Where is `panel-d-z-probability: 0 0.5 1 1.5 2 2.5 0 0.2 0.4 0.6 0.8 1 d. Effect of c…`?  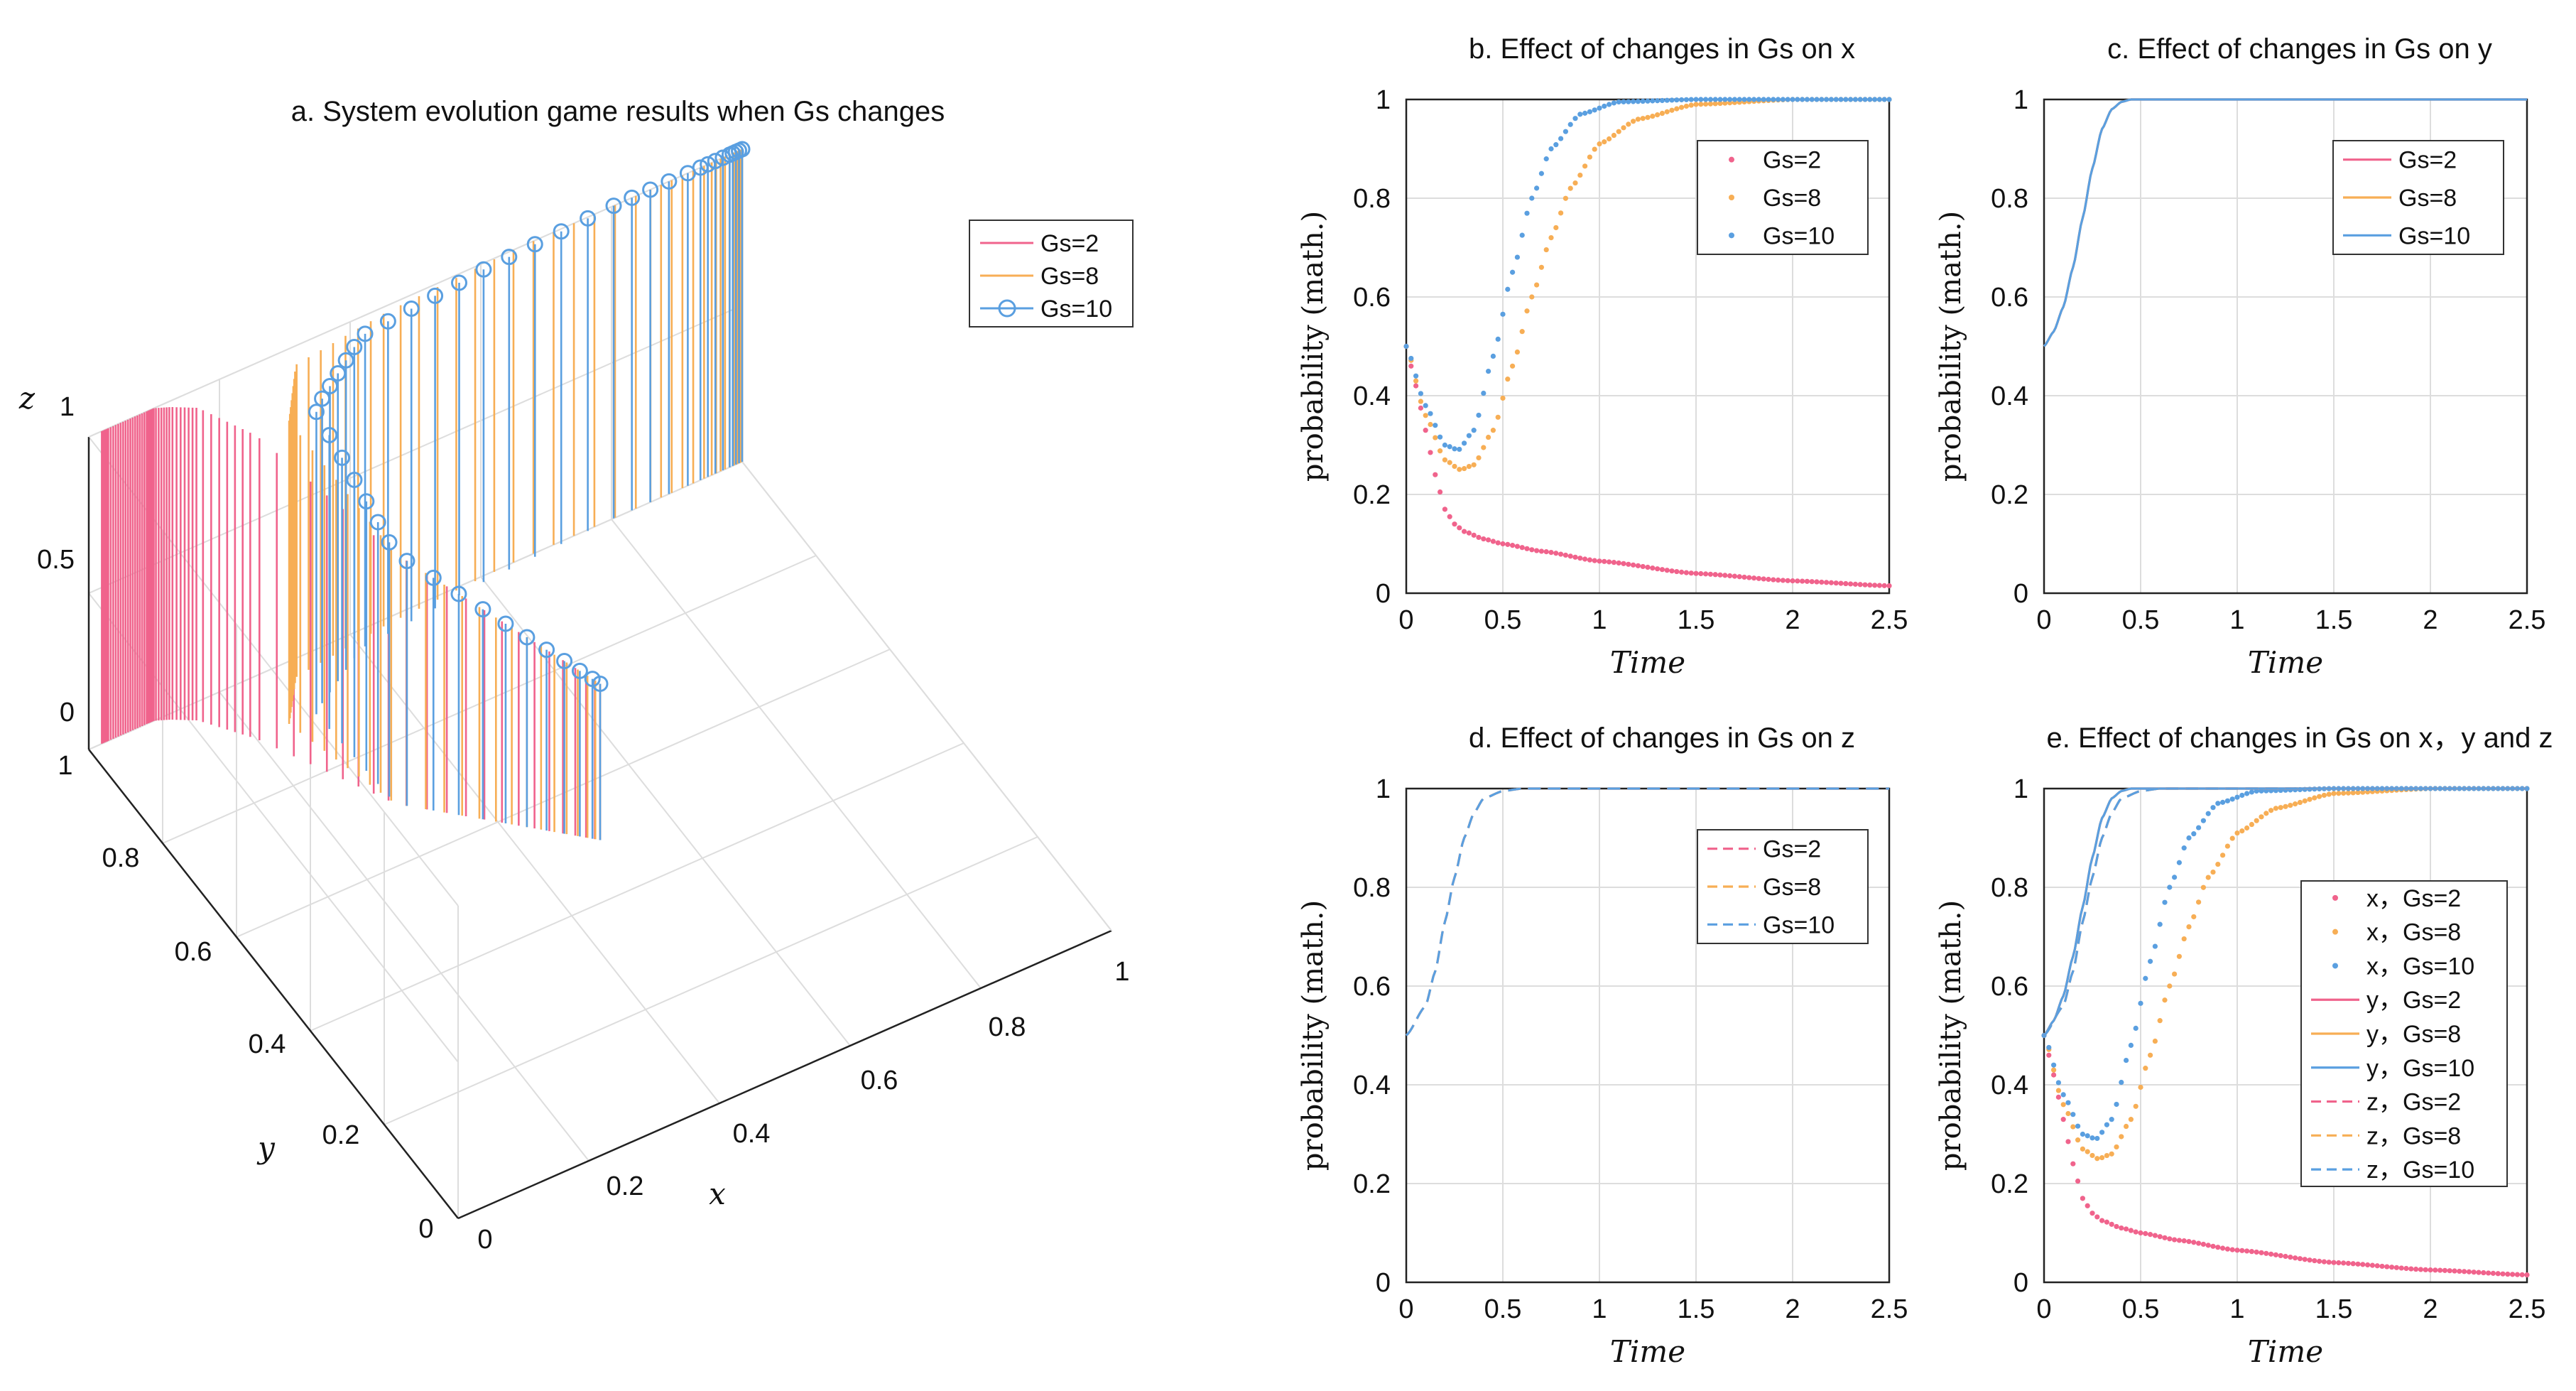 panel-d-z-probability: 0 0.5 1 1.5 2 2.5 0 0.2 0.4 0.6 0.8 1 d. Effect of c… is located at coordinates (1603, 1045).